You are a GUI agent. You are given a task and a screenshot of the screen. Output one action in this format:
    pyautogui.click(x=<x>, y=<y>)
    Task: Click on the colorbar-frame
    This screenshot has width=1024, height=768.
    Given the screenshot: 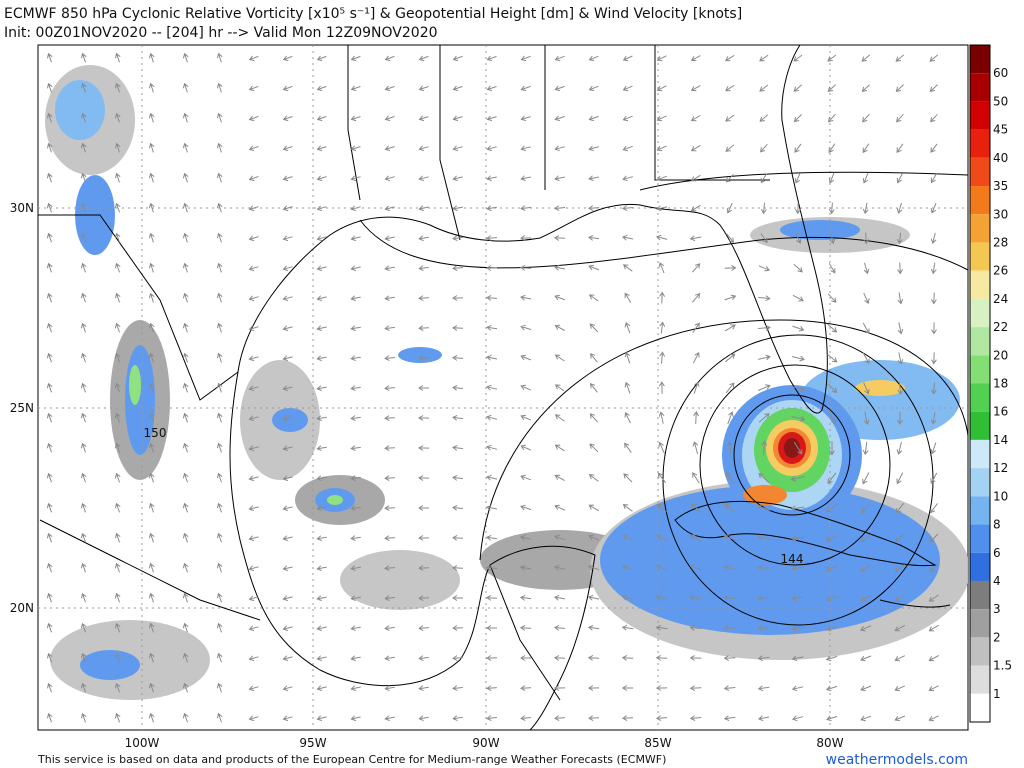 What is the action you would take?
    pyautogui.click(x=980, y=383)
    